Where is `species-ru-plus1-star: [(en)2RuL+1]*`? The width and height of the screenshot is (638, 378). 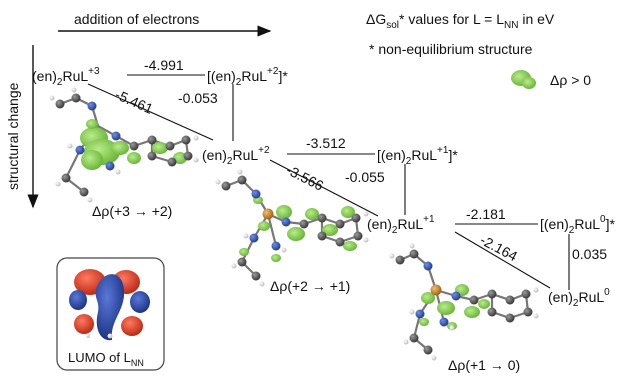 species-ru-plus1-star: [(en)2RuL+1]* is located at coordinates (417, 156).